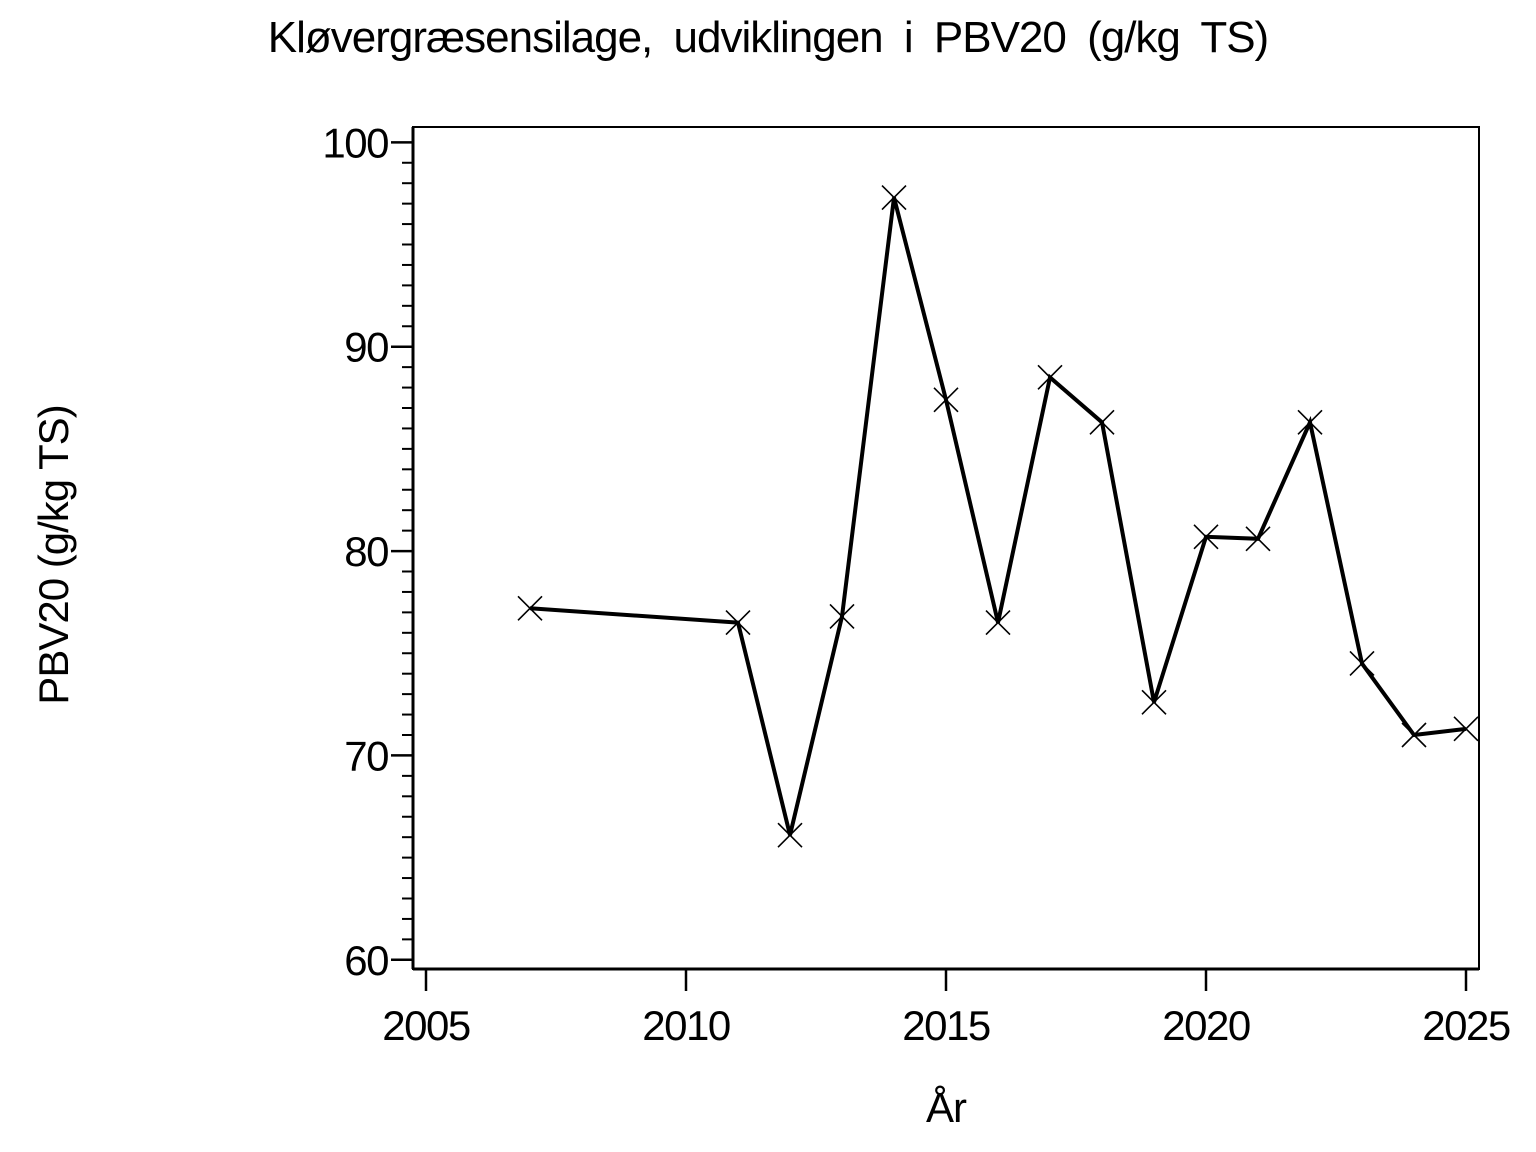 The width and height of the screenshot is (1536, 1152). What do you see at coordinates (366, 755) in the screenshot?
I see `y-tick-label: 70` at bounding box center [366, 755].